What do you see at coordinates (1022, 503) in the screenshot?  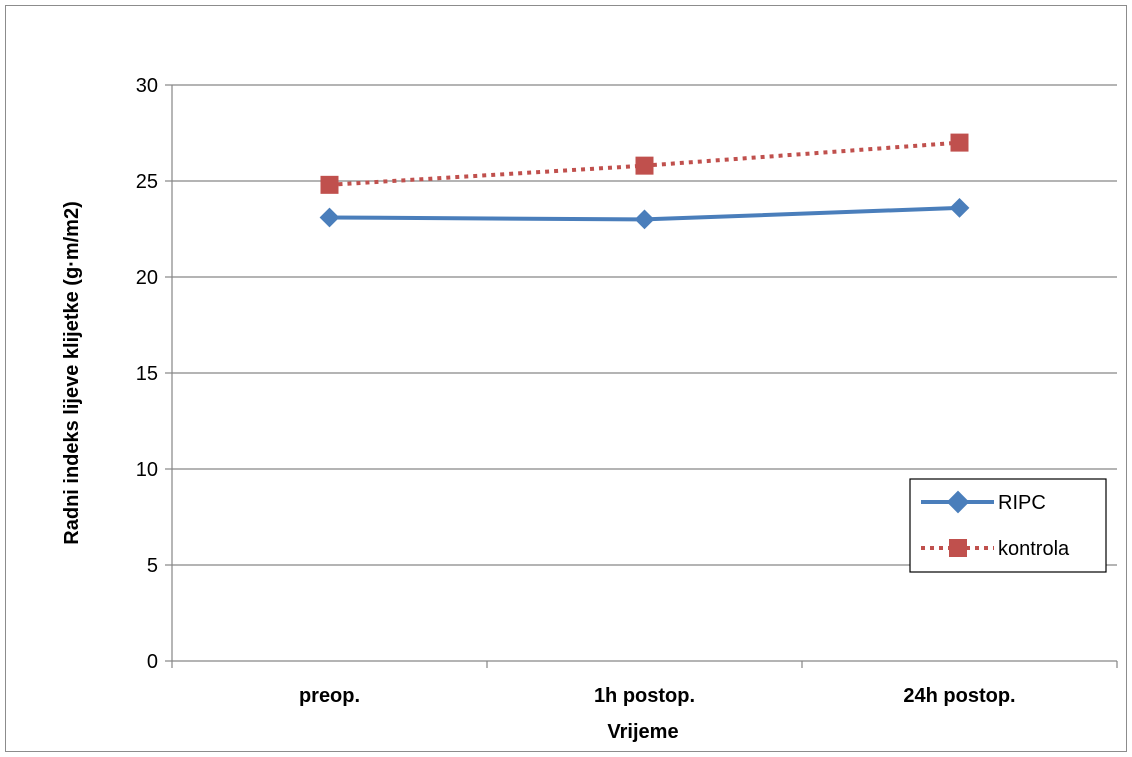 I see `legend-label-ripc: RIPC` at bounding box center [1022, 503].